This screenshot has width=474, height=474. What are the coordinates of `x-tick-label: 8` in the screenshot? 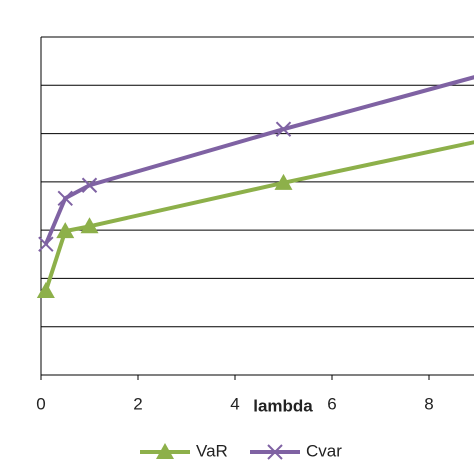 It's located at (428, 403).